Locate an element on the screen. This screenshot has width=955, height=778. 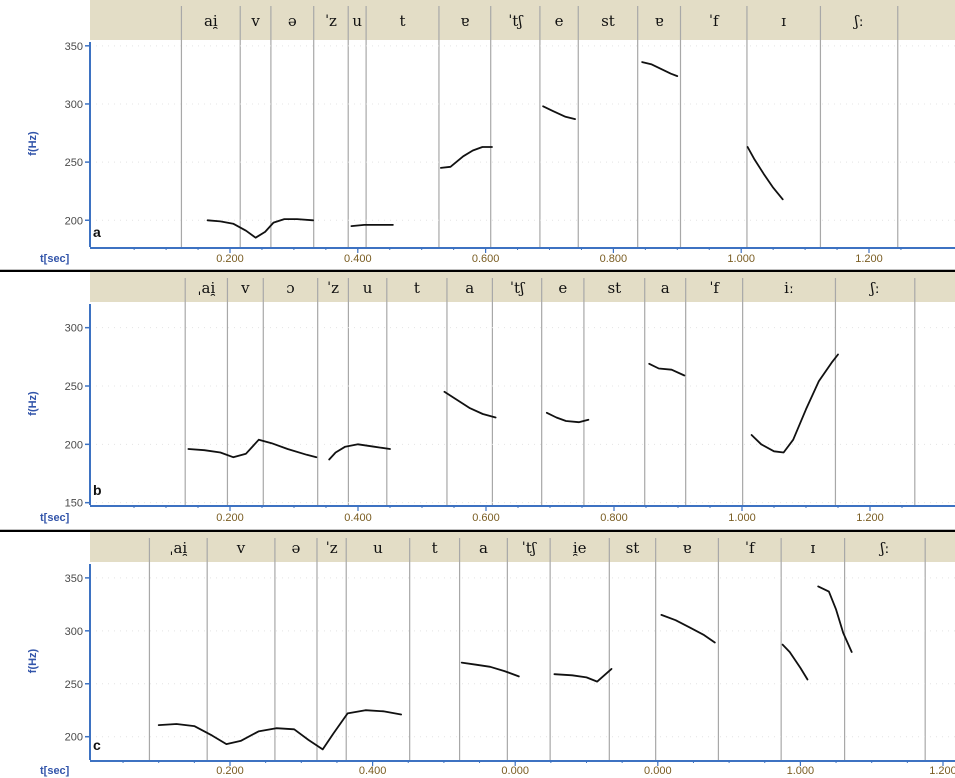
segment-label: i̯e is located at coordinates (579, 548).